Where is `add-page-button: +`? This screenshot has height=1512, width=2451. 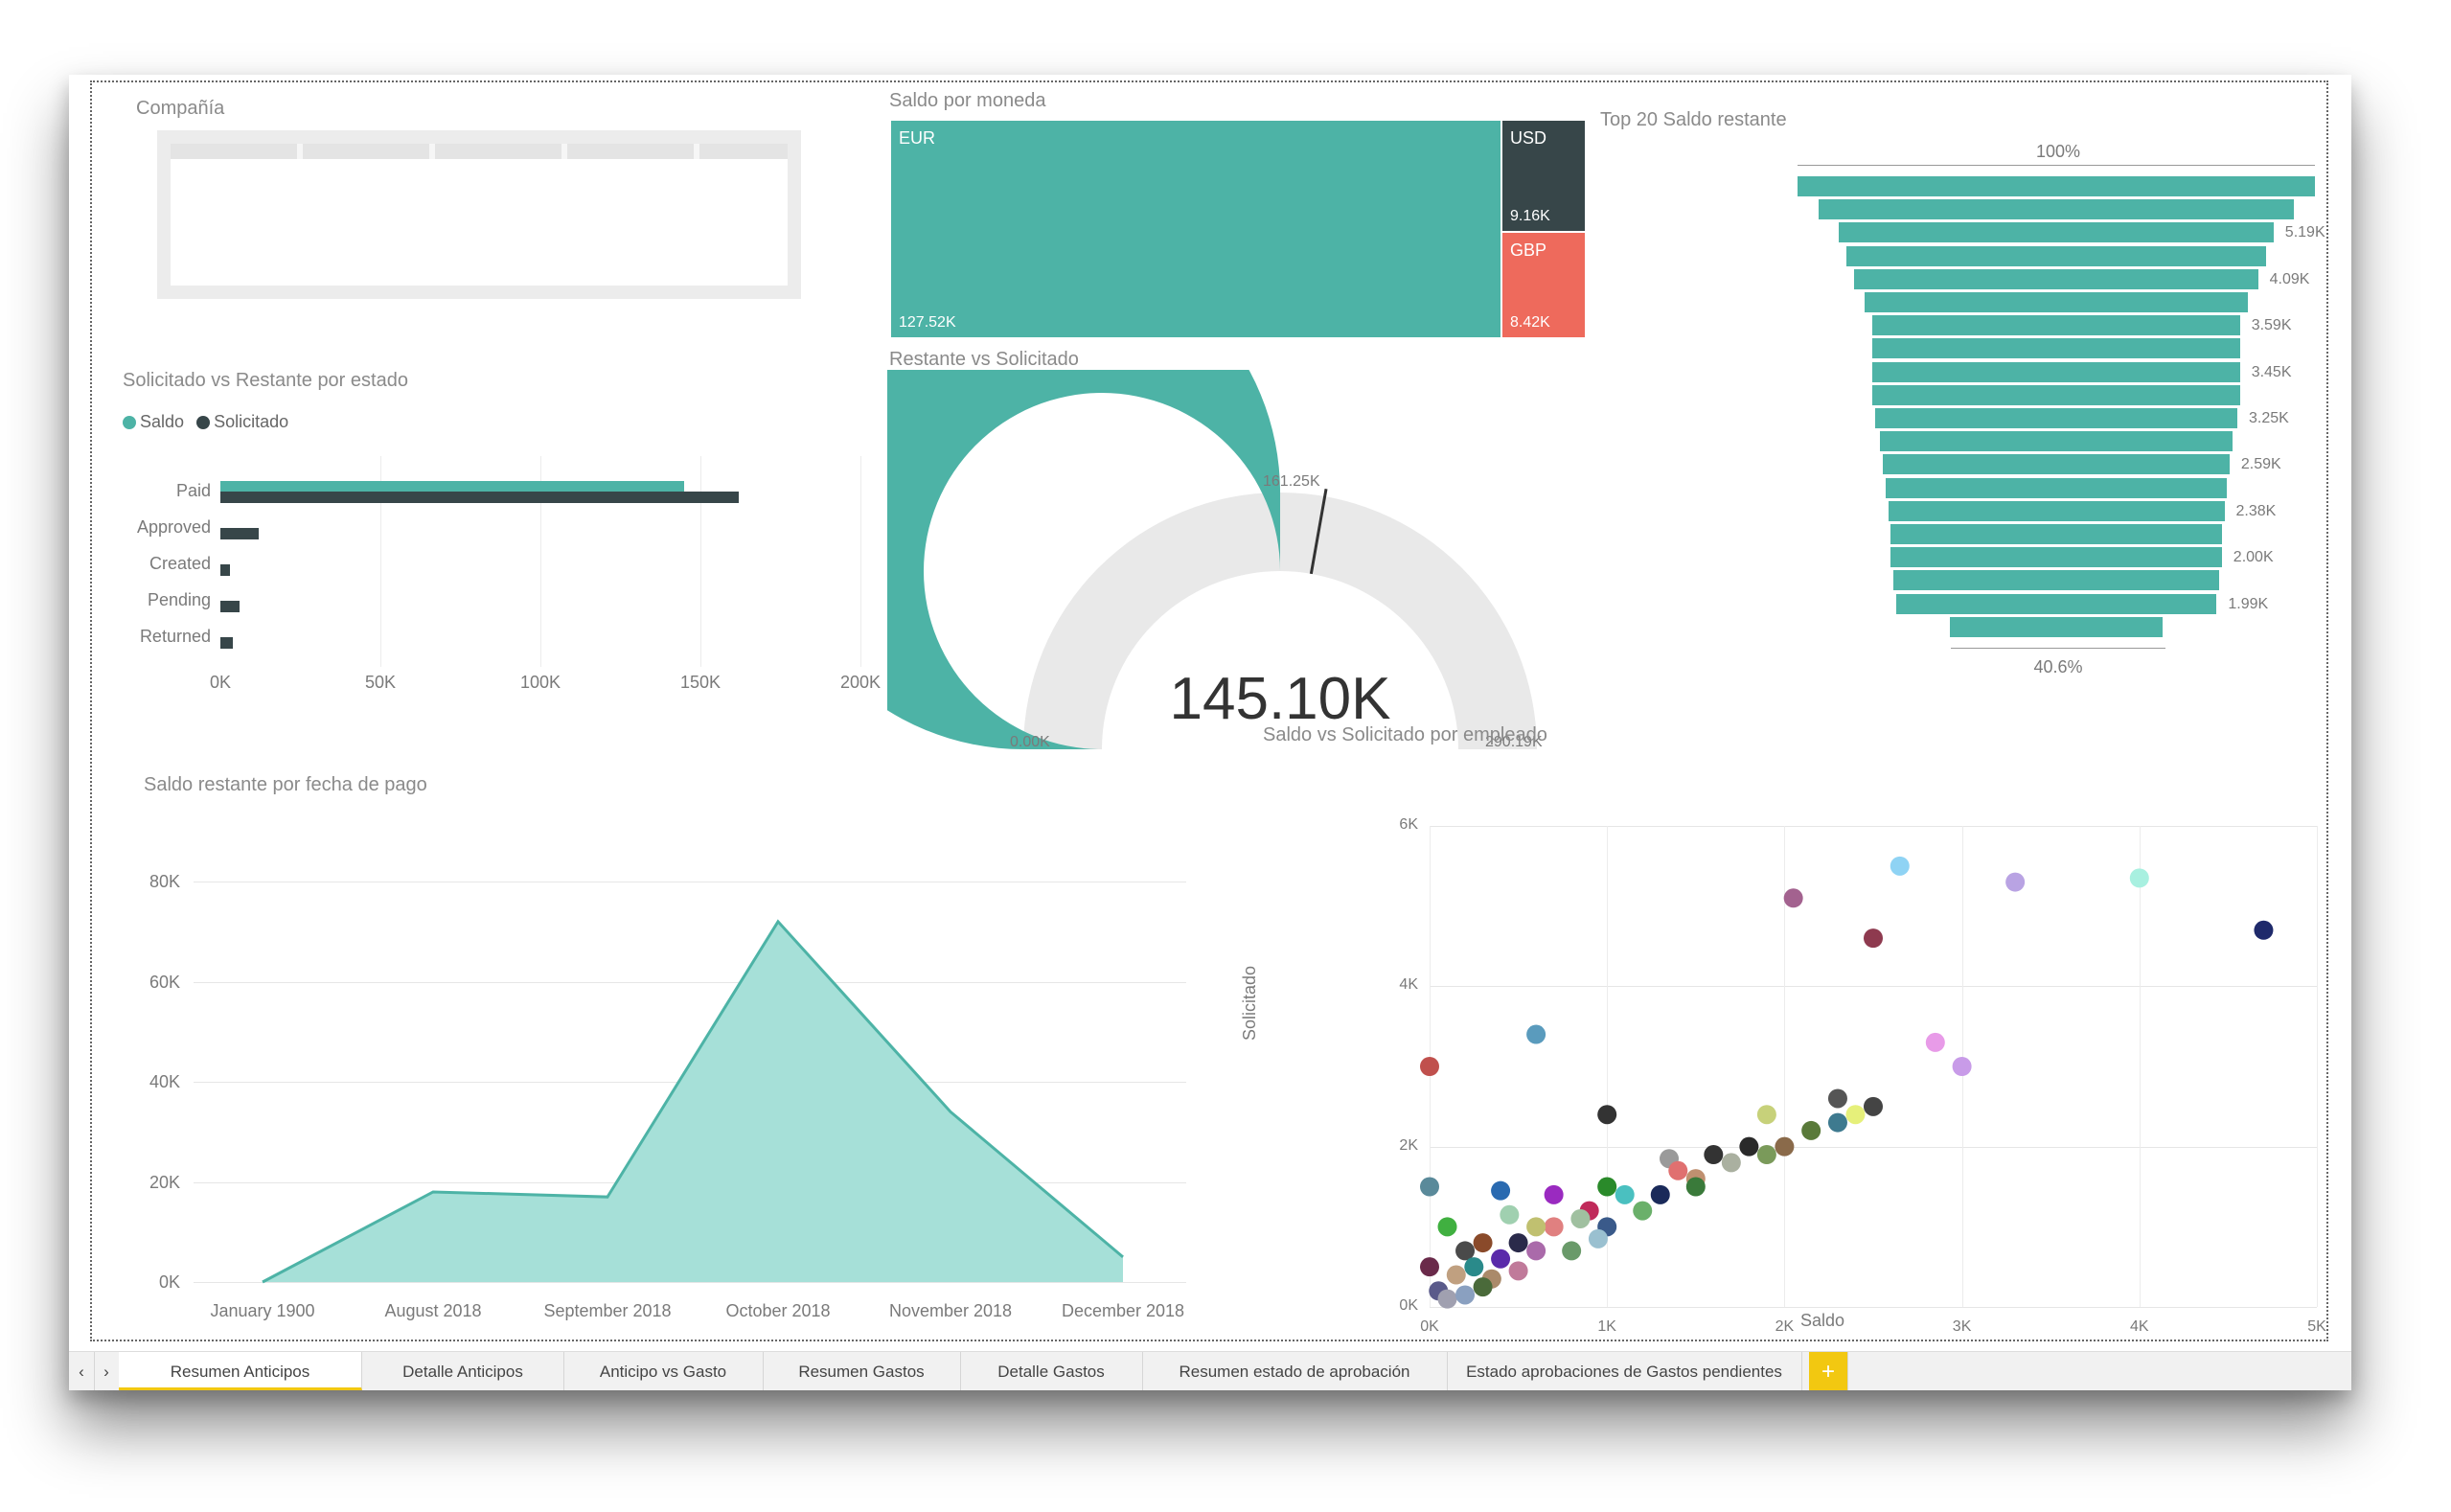
add-page-button: + is located at coordinates (1829, 1371).